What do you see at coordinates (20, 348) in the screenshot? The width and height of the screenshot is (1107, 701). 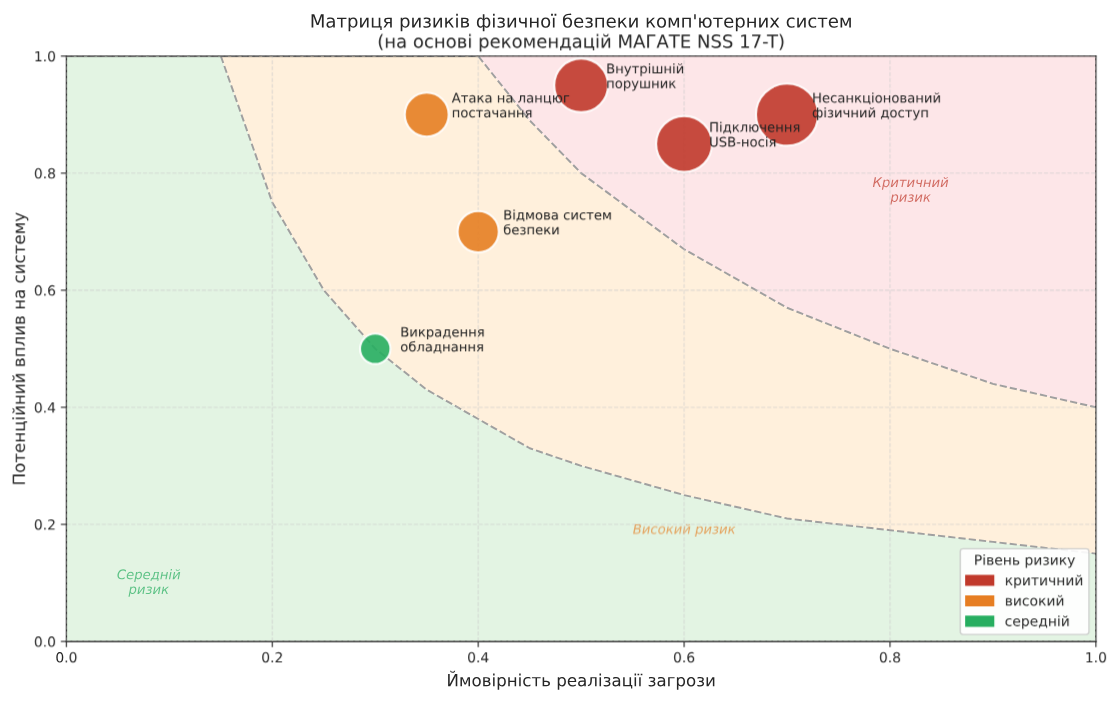 I see `y-axis-title: Потенційний вплив на систему` at bounding box center [20, 348].